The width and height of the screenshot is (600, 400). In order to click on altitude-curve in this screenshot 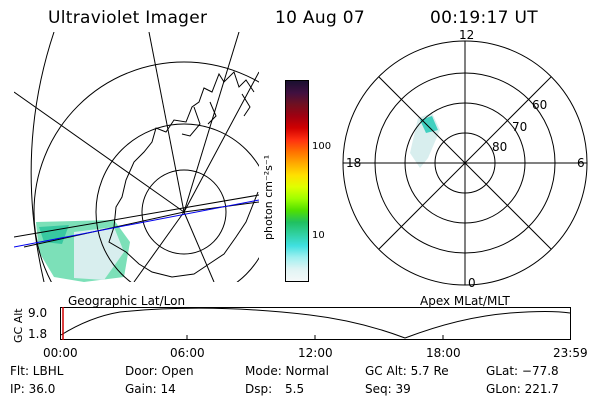, I will do `click(315, 323)`.